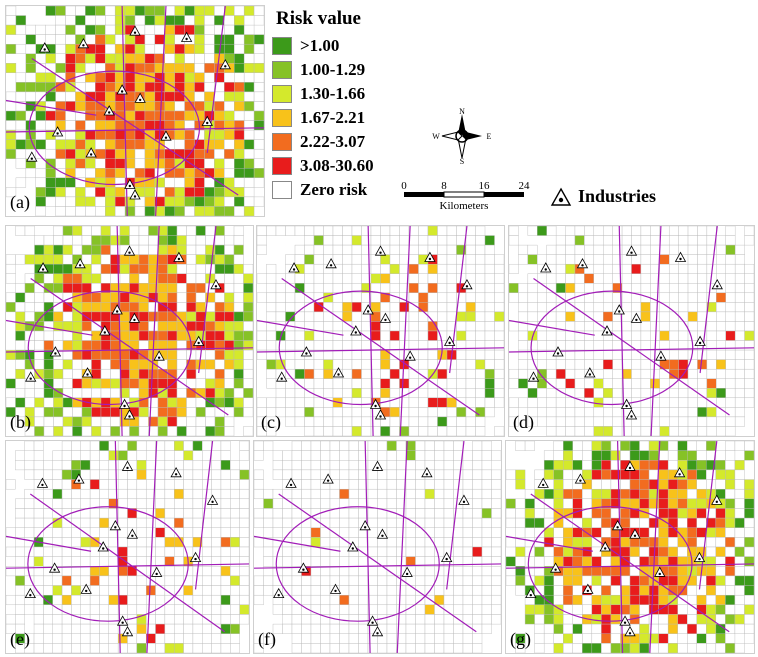  Describe the element at coordinates (708, 300) in the screenshot. I see `highway` at that location.